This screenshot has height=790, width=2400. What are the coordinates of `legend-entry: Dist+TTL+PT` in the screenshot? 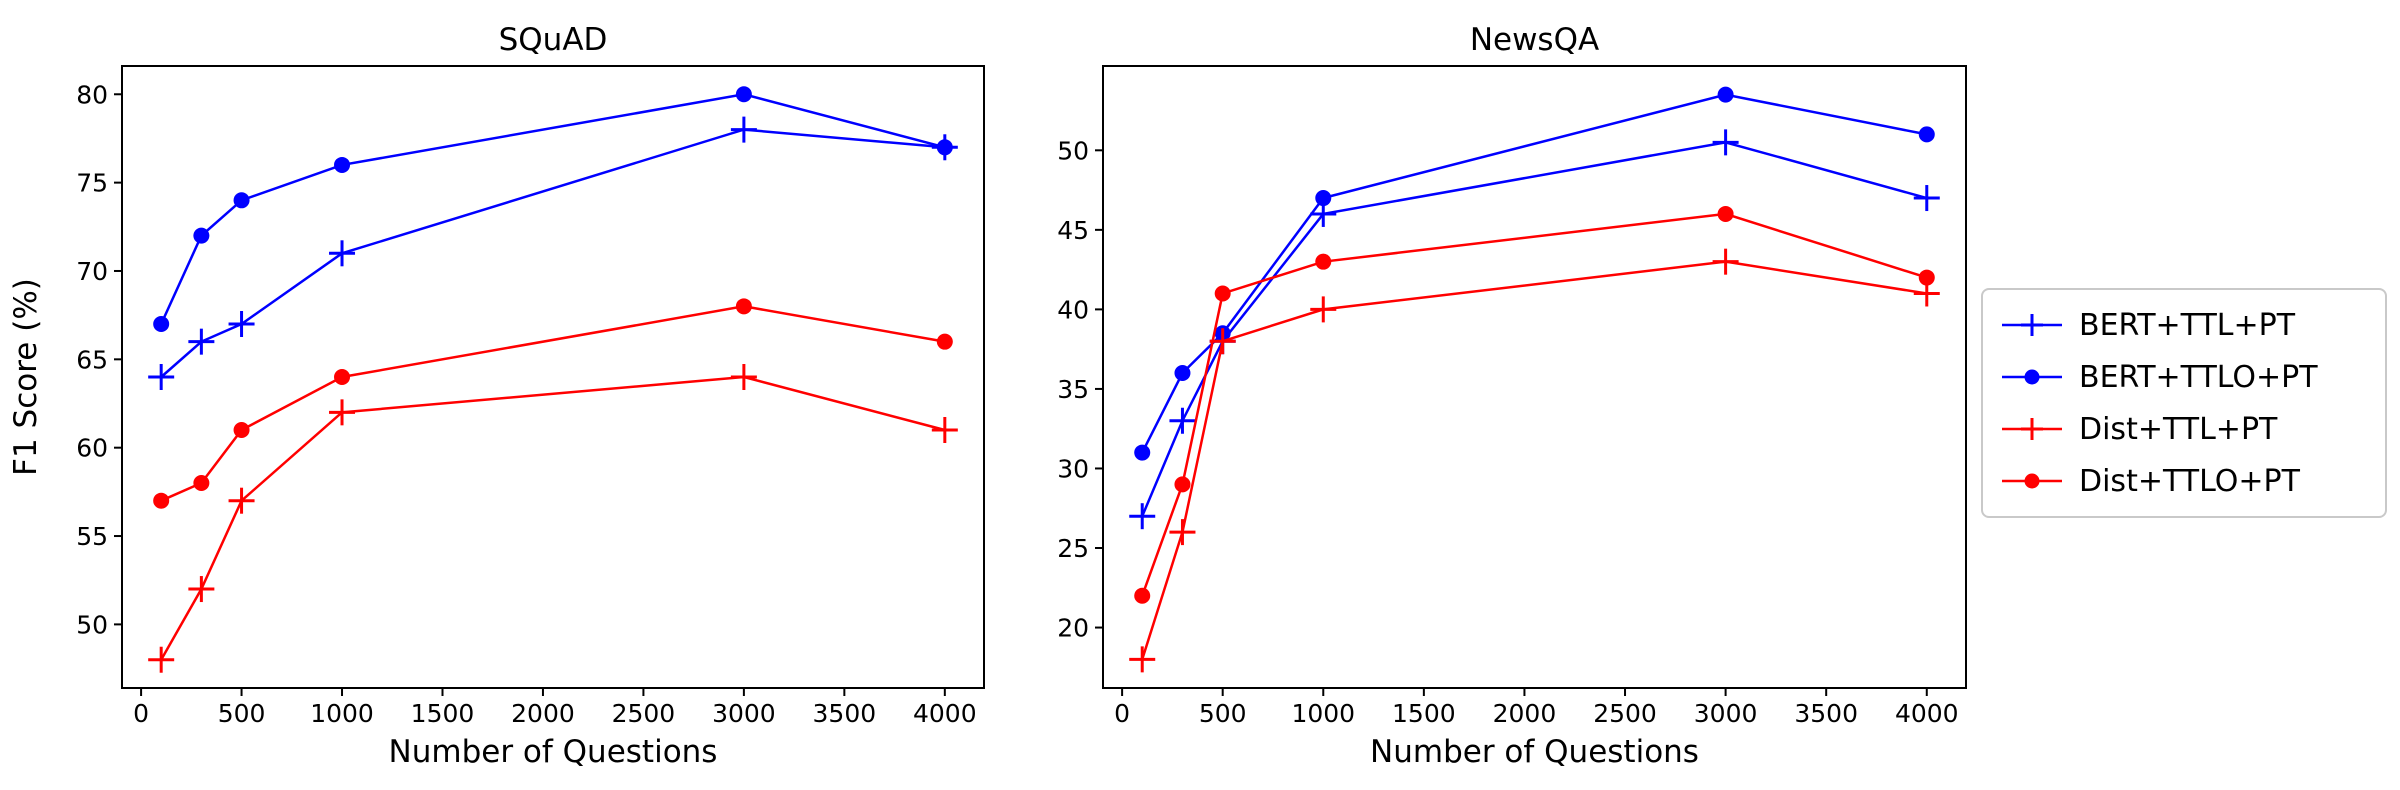 It's located at (2184, 429).